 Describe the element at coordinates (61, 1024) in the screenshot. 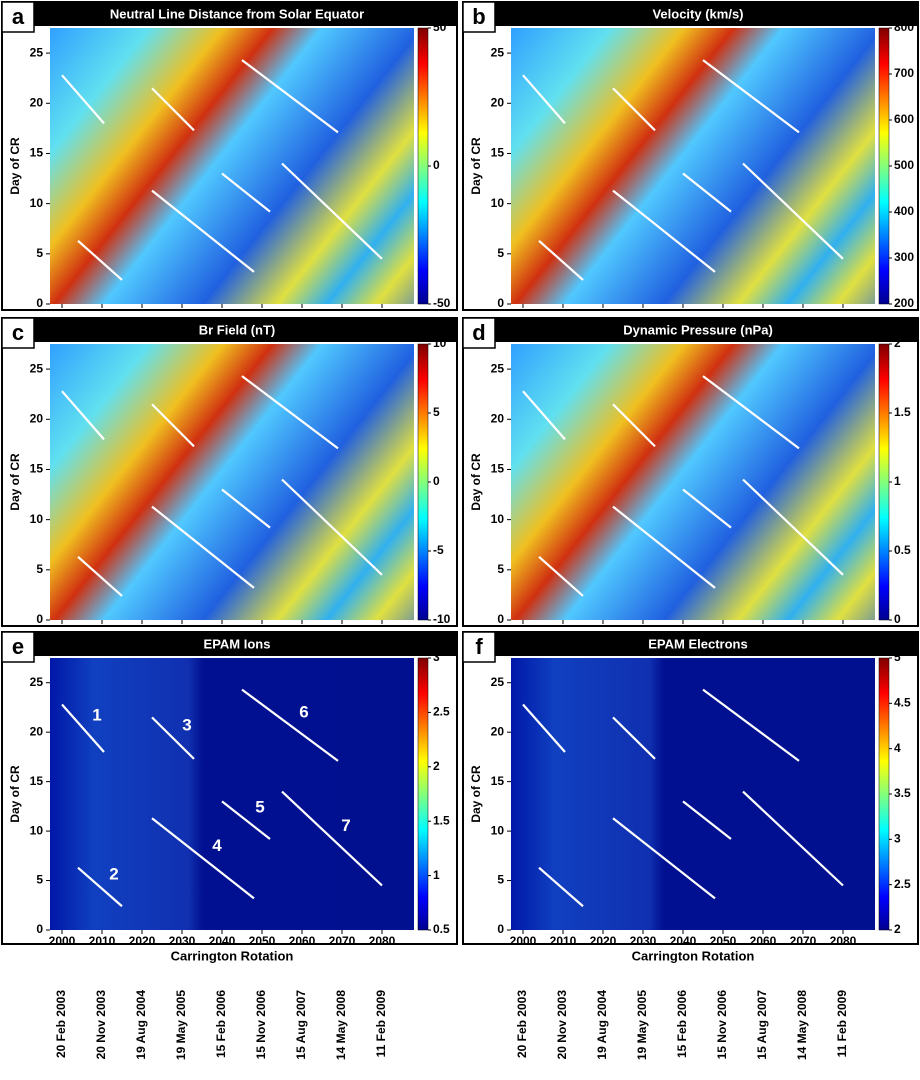

I see `date-label: 20 Feb 2003` at that location.